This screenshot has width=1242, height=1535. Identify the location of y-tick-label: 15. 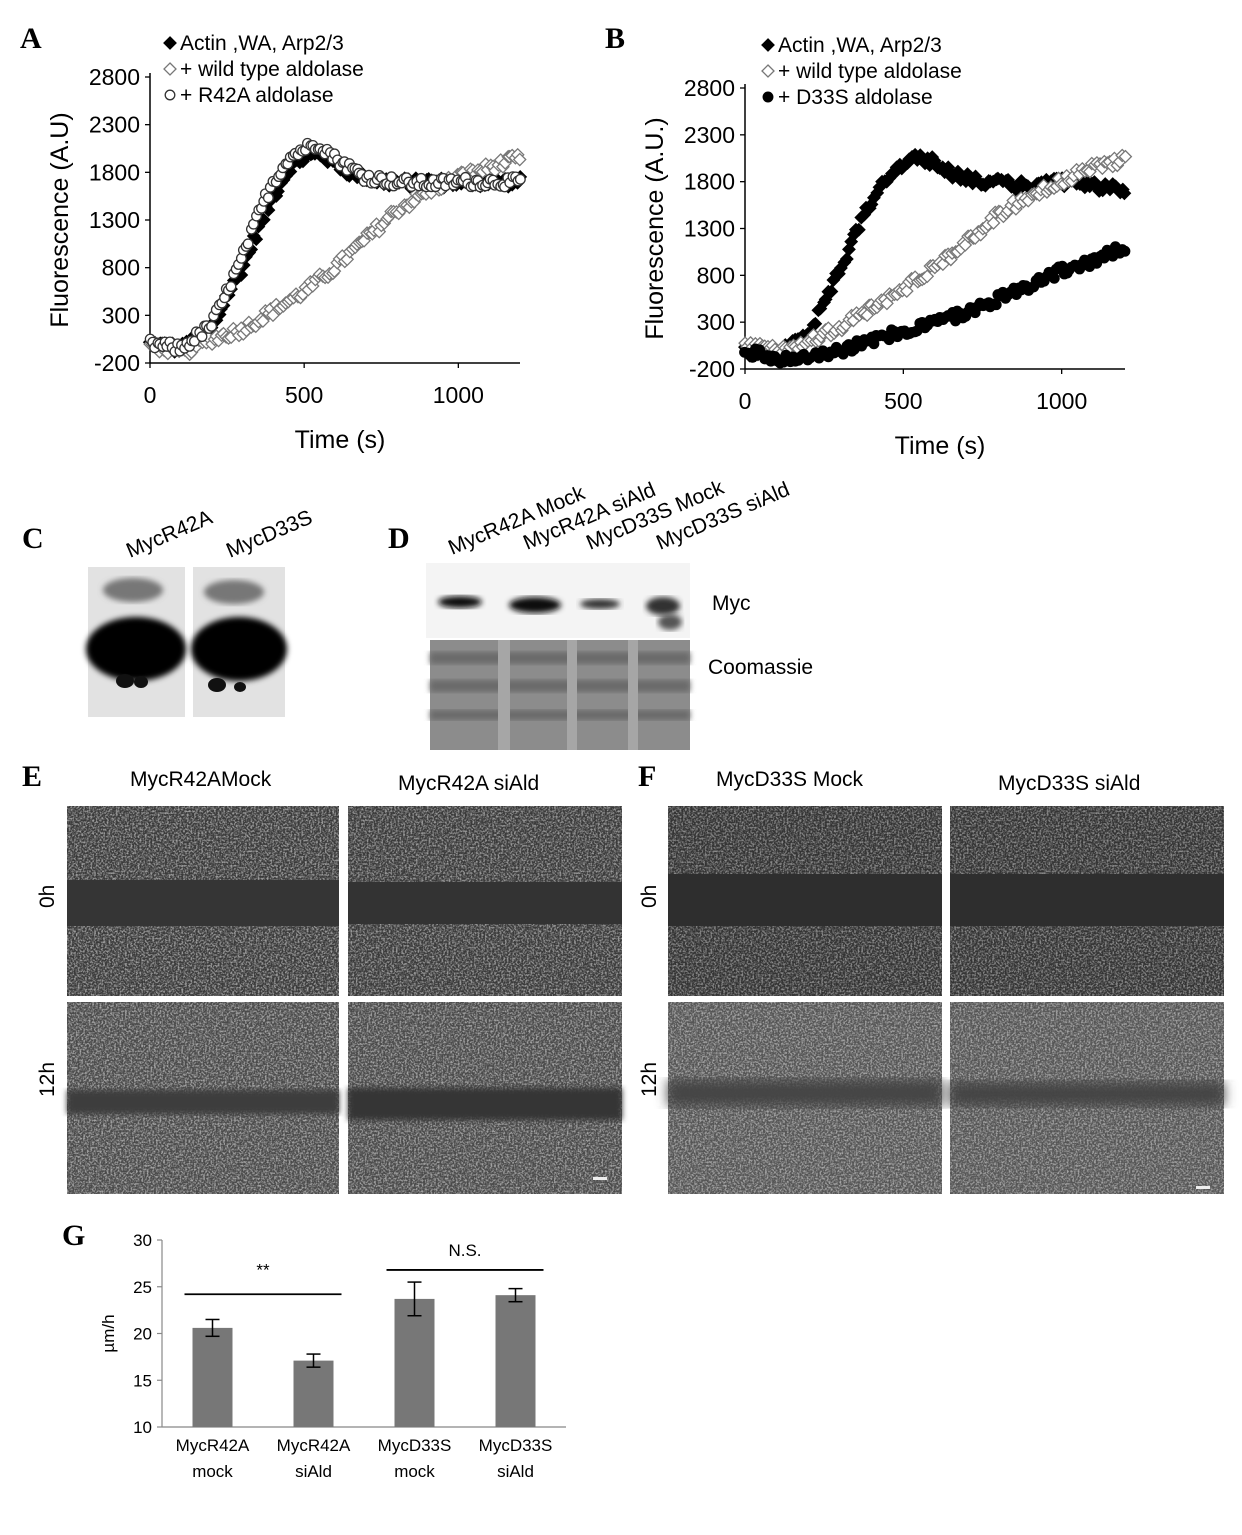
(142, 1380).